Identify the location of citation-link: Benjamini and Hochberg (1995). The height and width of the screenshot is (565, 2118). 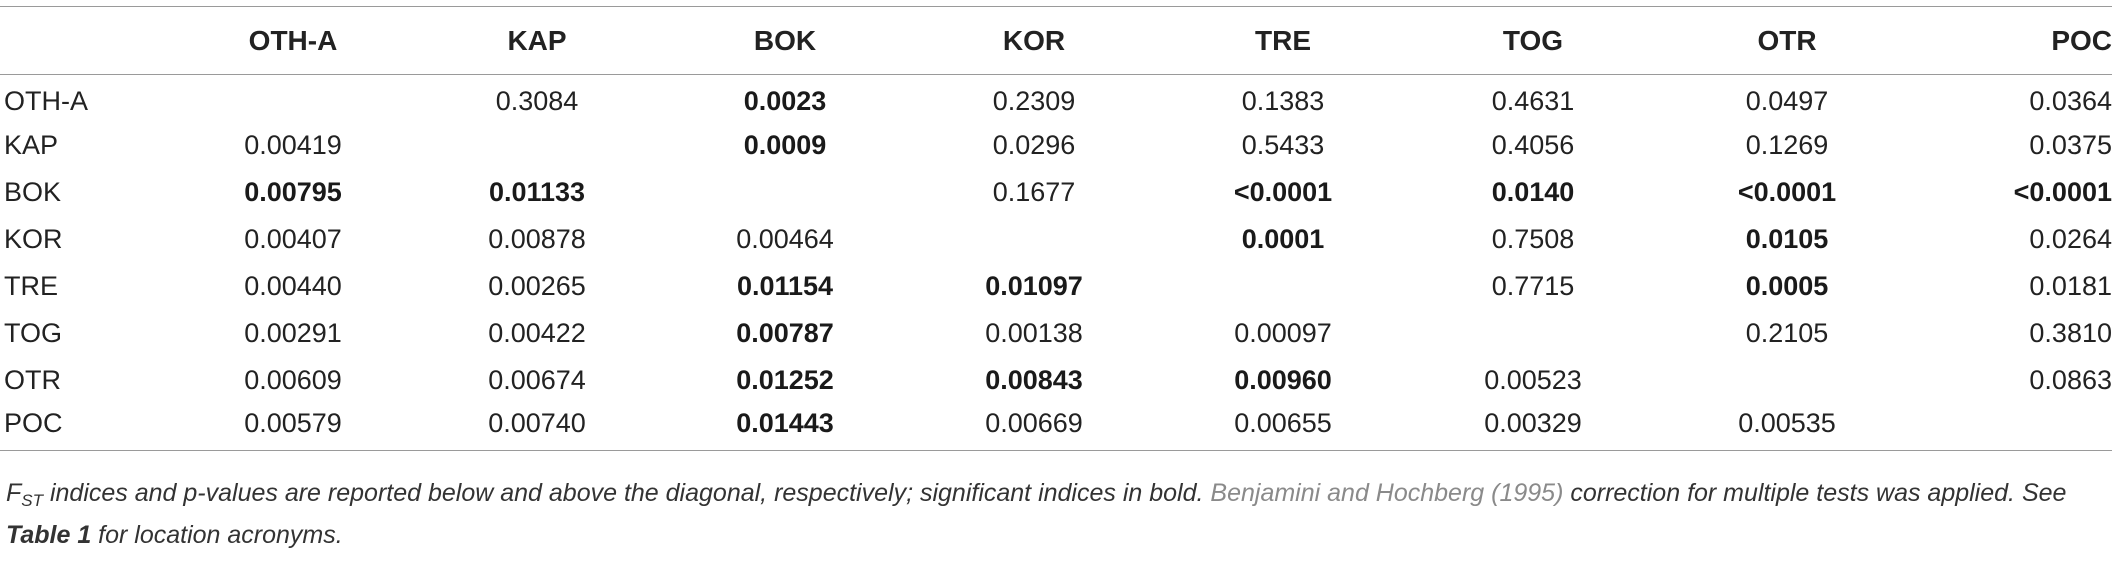
(1387, 493).